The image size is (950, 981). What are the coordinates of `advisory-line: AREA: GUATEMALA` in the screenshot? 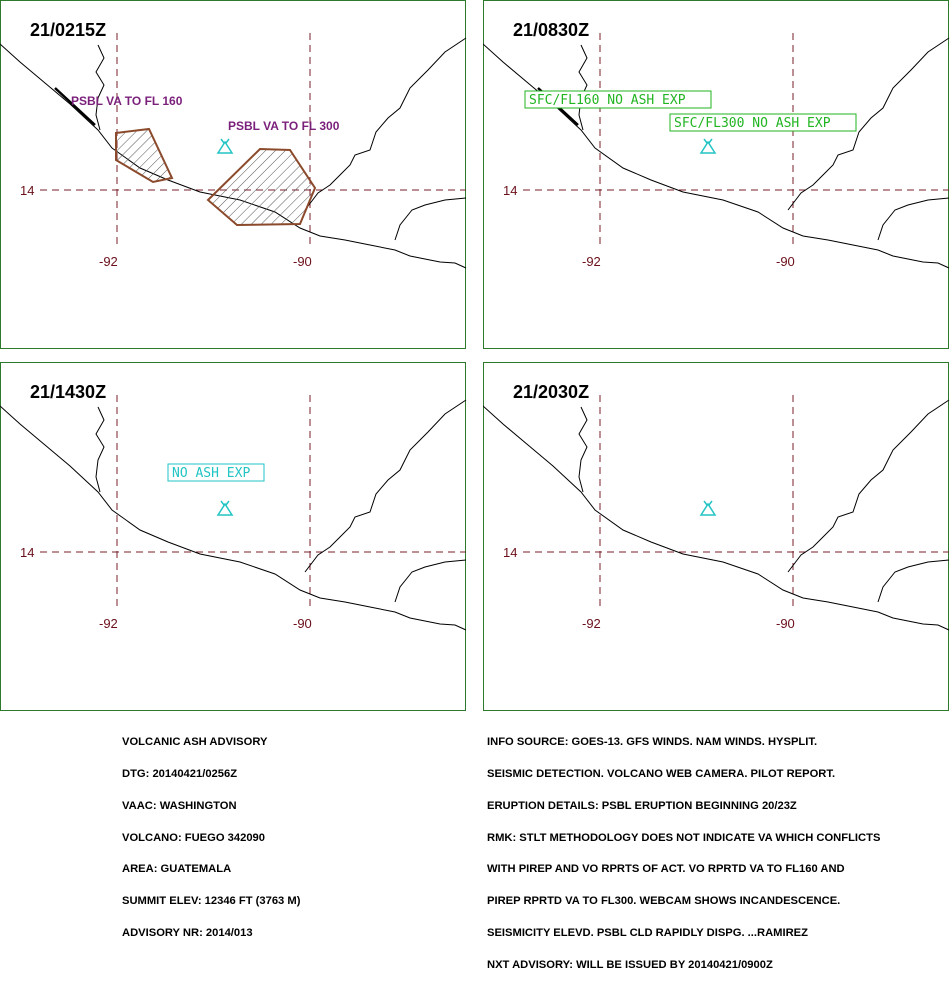 It's located at (177, 869).